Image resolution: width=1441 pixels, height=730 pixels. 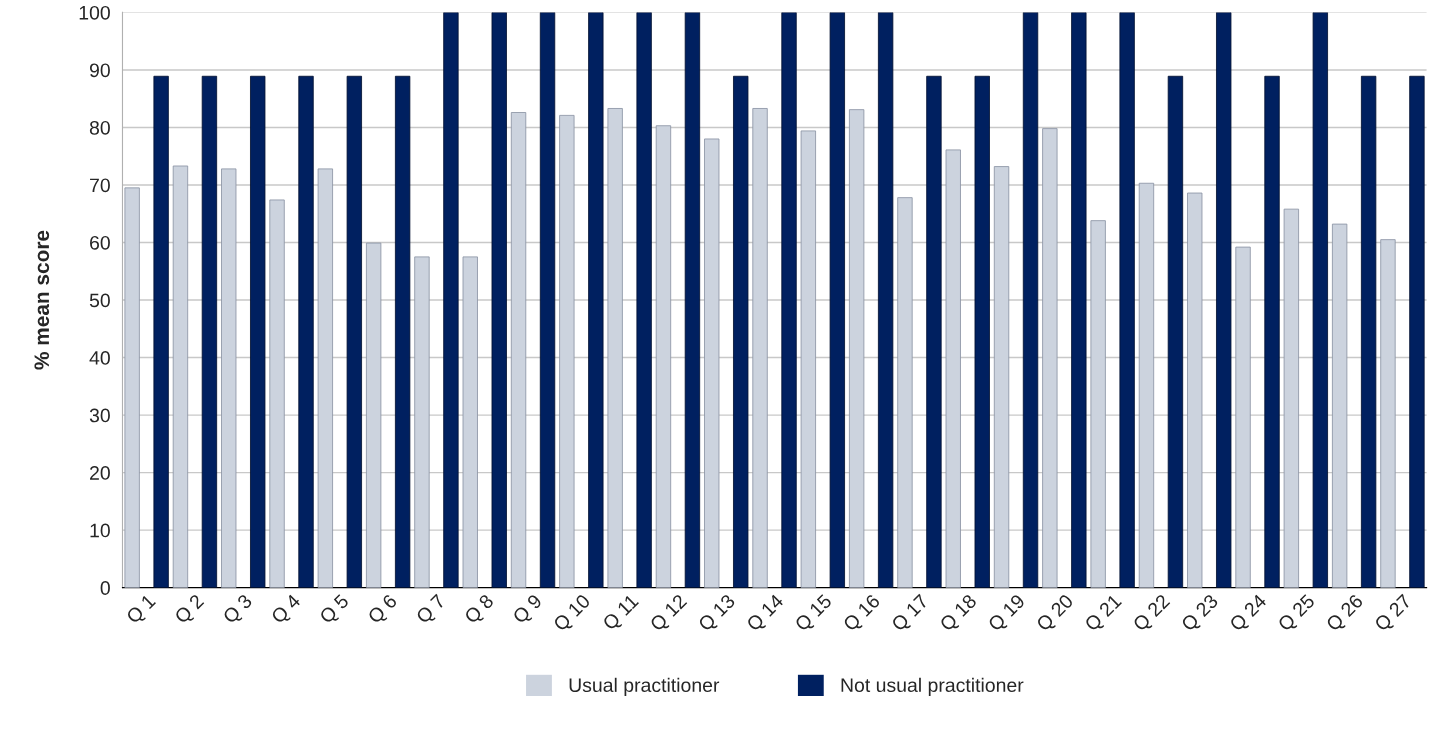 What do you see at coordinates (863, 614) in the screenshot?
I see `x-tick-label: Q 16` at bounding box center [863, 614].